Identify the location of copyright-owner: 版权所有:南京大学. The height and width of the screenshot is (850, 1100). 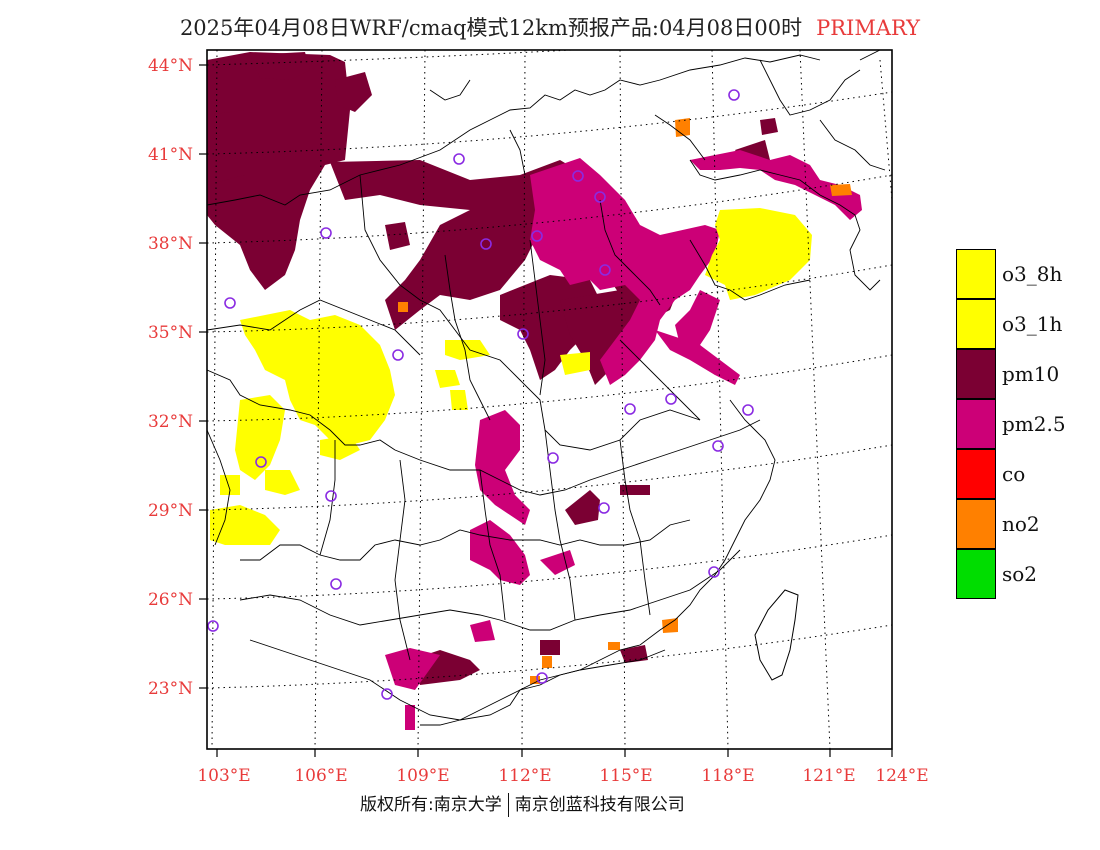
(431, 805).